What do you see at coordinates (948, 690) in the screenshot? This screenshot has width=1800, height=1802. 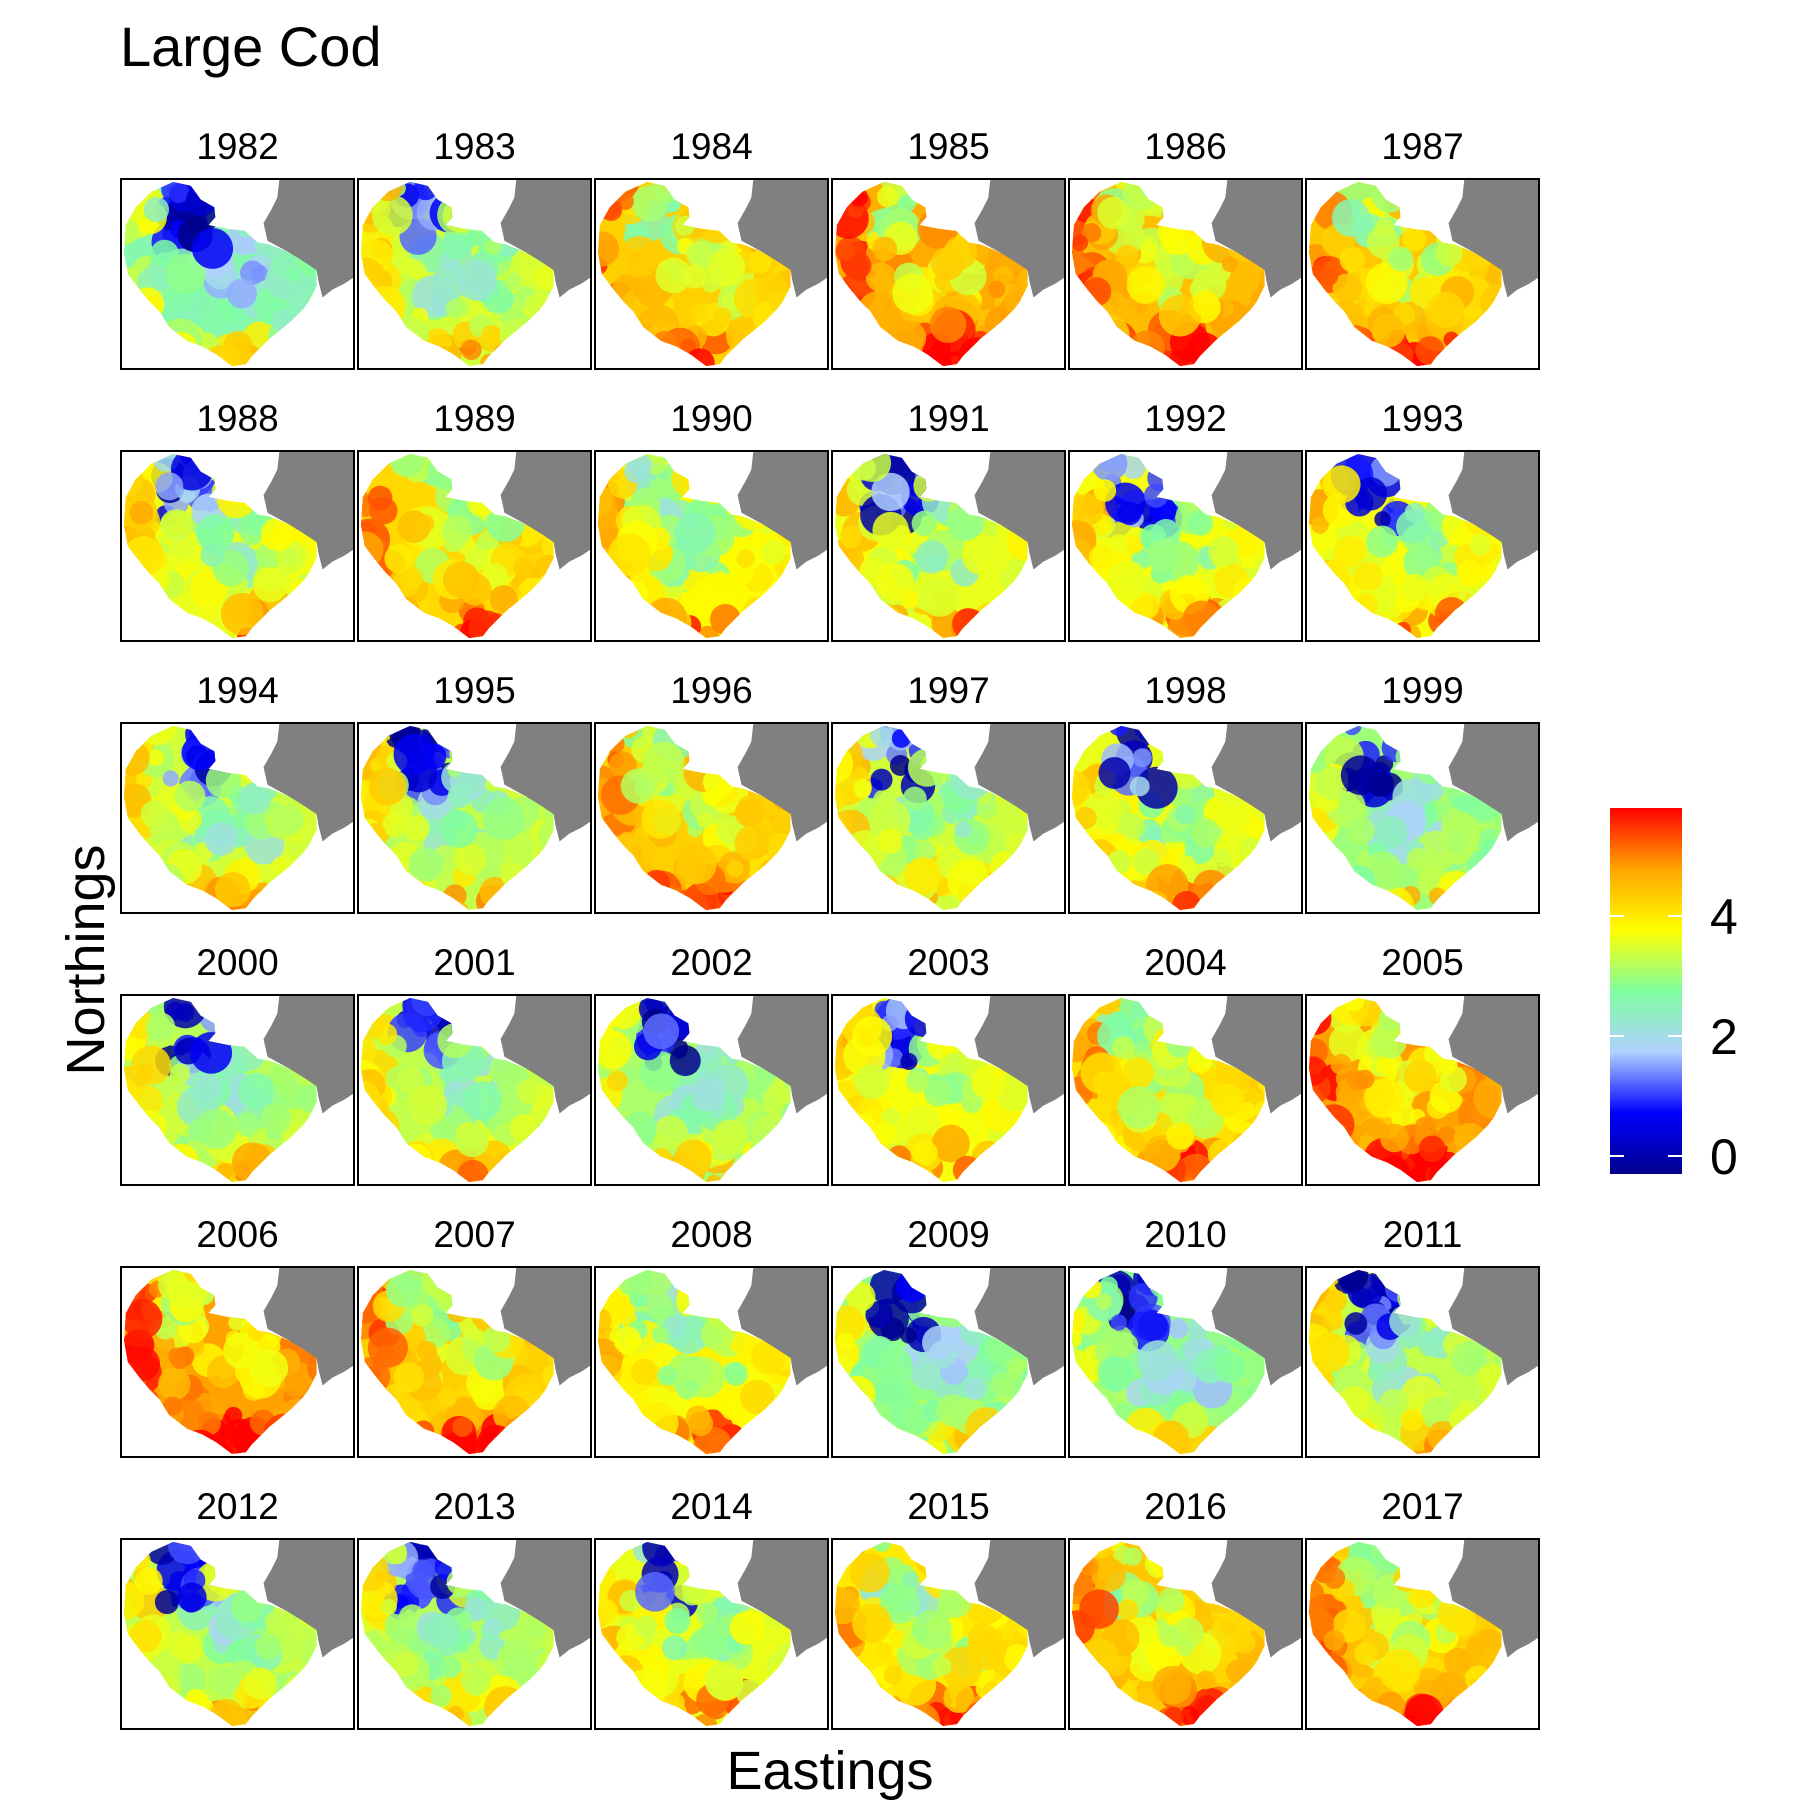 I see `facet-title: 1997` at bounding box center [948, 690].